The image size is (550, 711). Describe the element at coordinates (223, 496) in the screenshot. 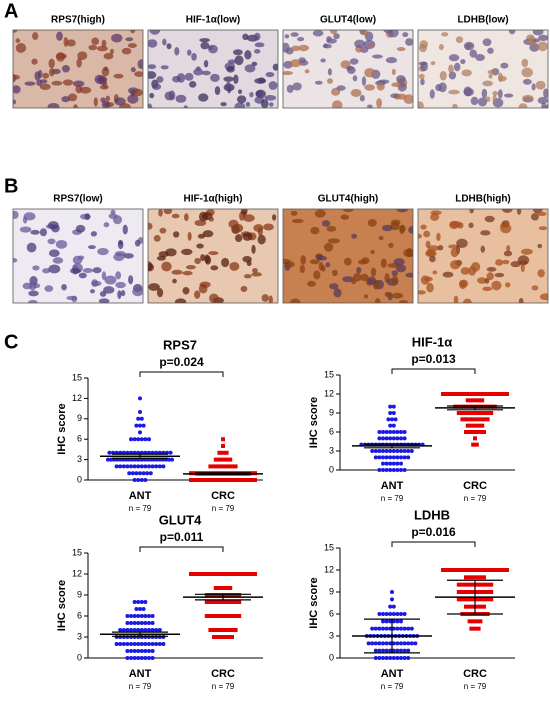

I see `x-tick-label: CRC` at that location.